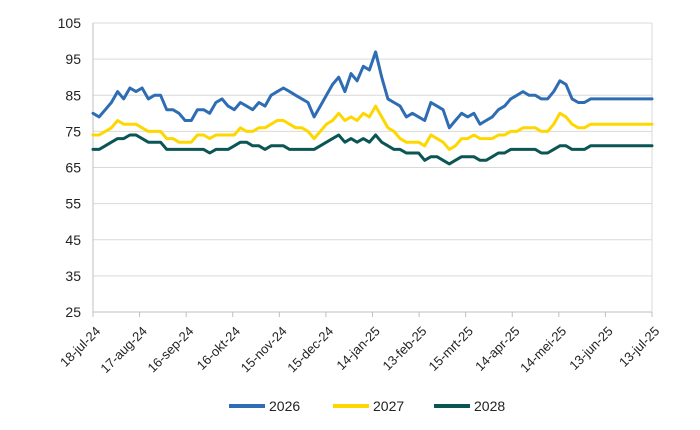  I want to click on x-tick-label: 17-aug-24, so click(123, 349).